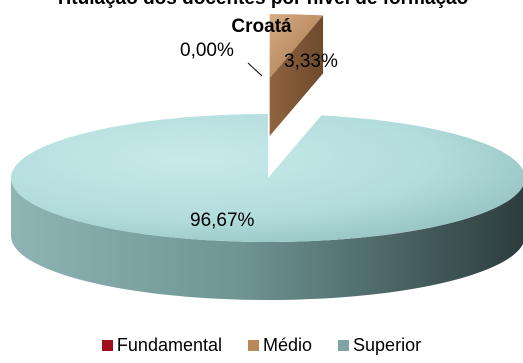  I want to click on legend-item-medio: Médio, so click(280, 345).